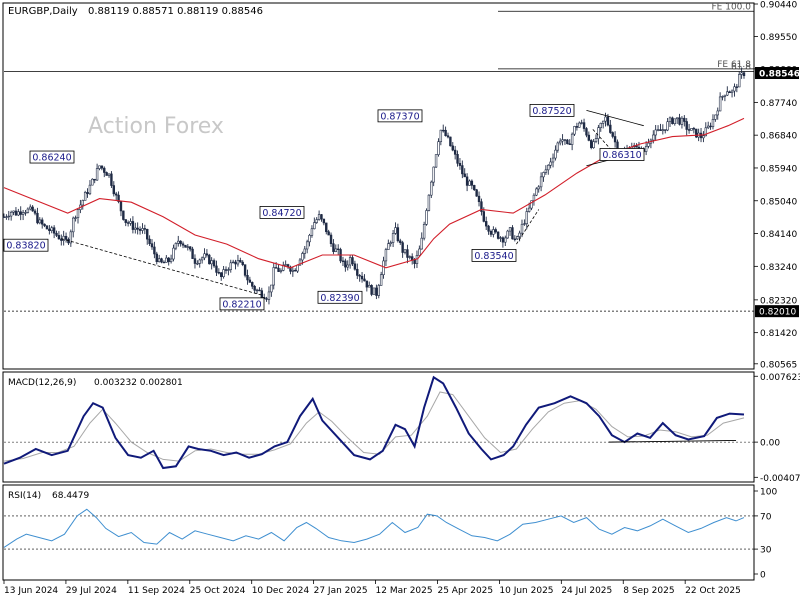 This screenshot has height=600, width=800. Describe the element at coordinates (51, 158) in the screenshot. I see `annotation-label: 0.86240` at that location.